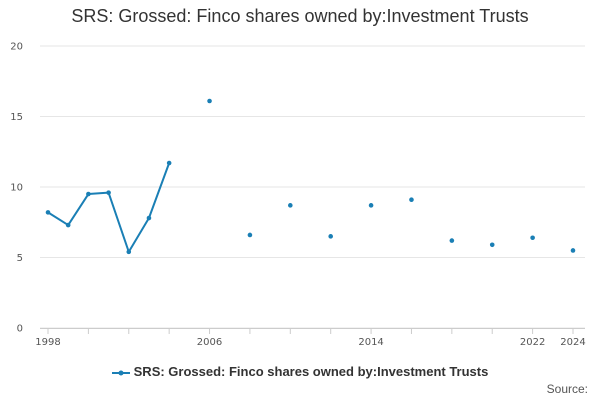  What do you see at coordinates (120, 373) in the screenshot?
I see `legend-line-icon` at bounding box center [120, 373].